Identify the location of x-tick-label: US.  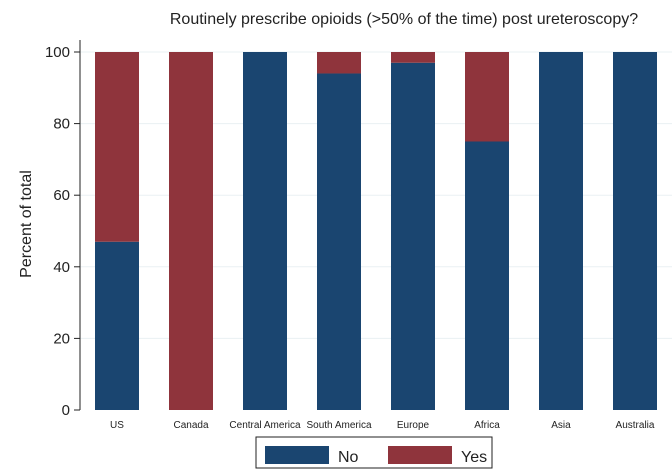
(117, 425).